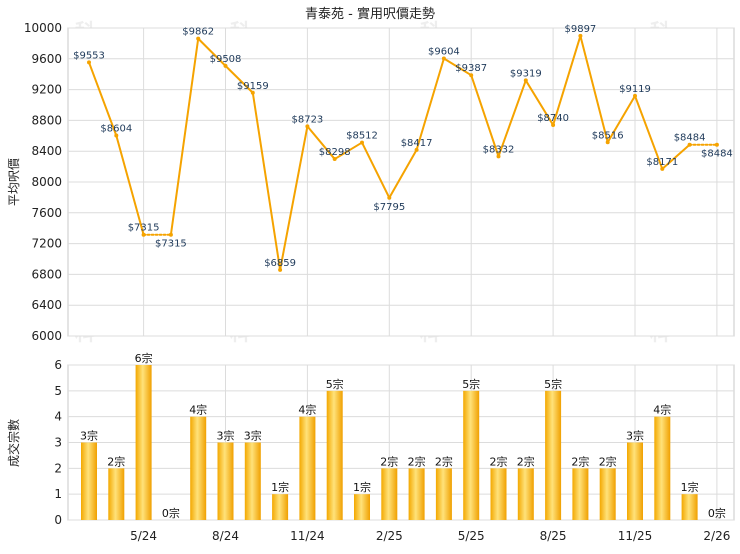 The height and width of the screenshot is (554, 740). What do you see at coordinates (58, 365) in the screenshot?
I see `volume-y-tick-label: 6` at bounding box center [58, 365].